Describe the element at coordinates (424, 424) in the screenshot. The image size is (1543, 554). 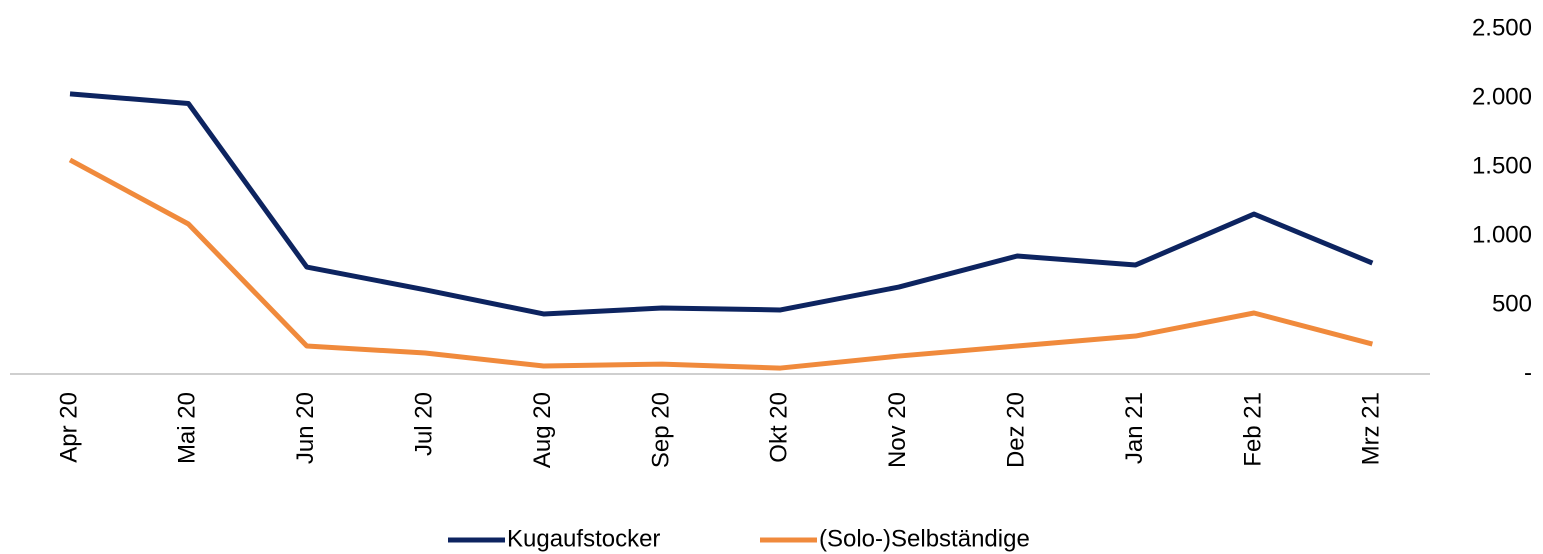
I see `x-tick-label: Jul 20` at that location.